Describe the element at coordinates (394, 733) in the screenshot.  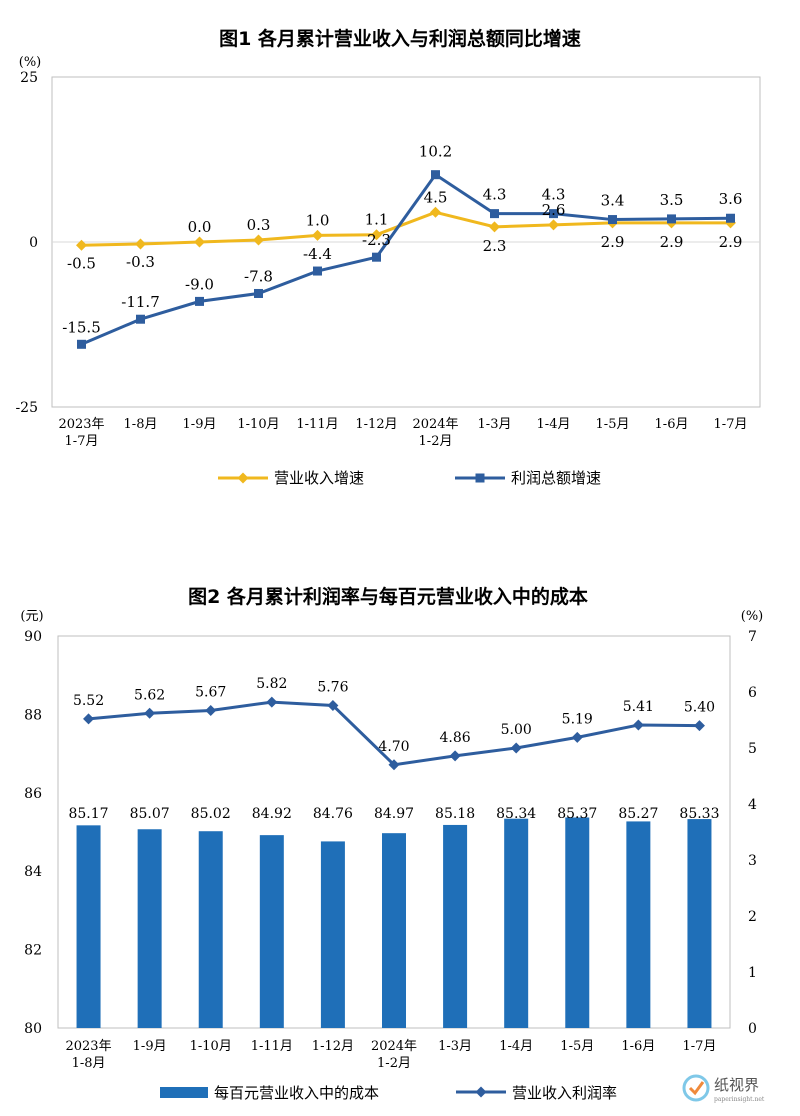
I see `chart2-series-line` at that location.